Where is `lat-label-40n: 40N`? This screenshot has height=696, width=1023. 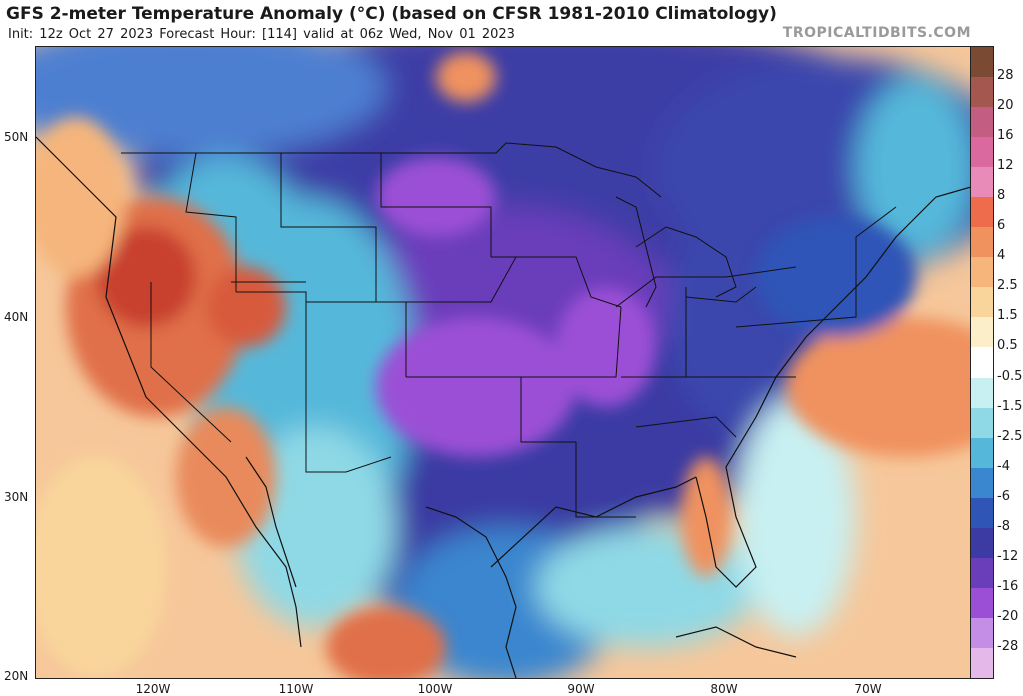
lat-label-40n: 40N is located at coordinates (16, 317).